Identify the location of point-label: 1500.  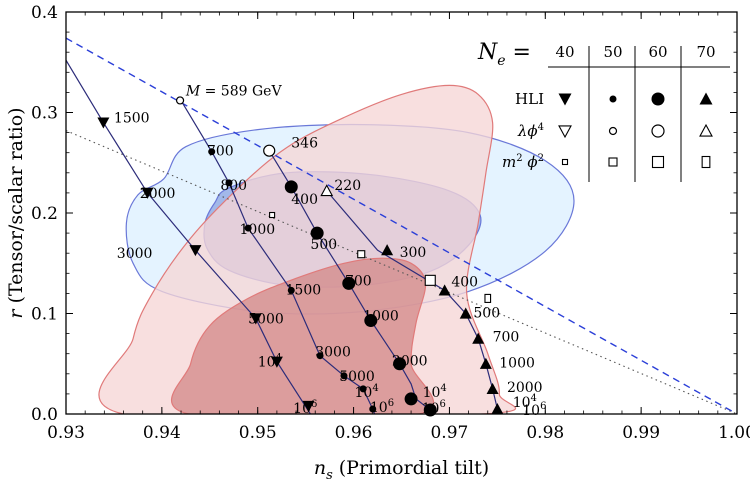
(304, 290).